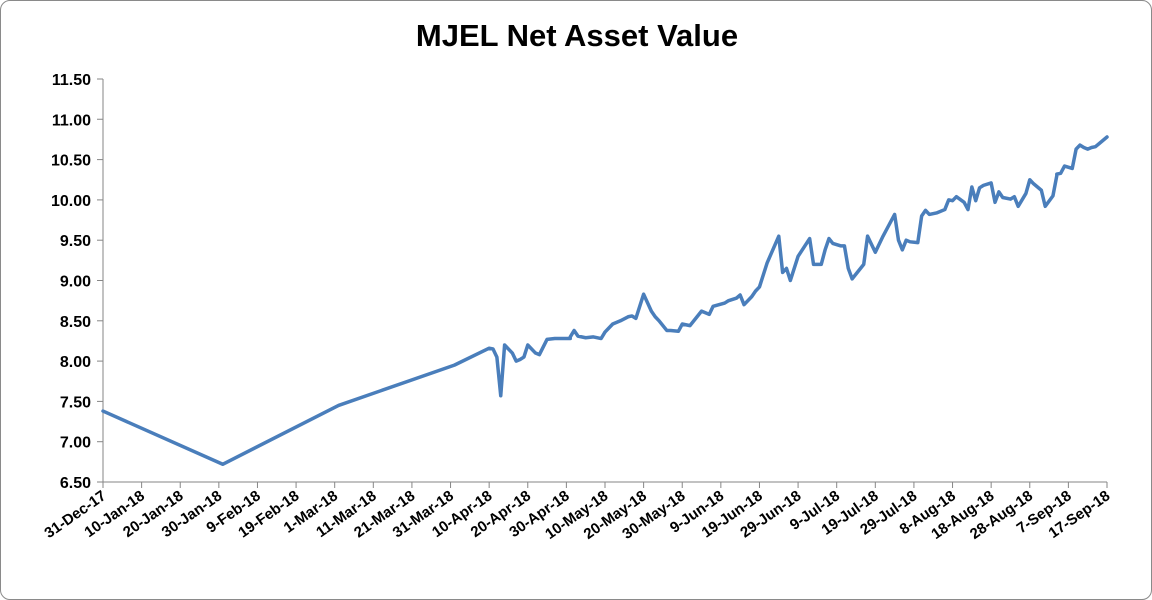 This screenshot has width=1152, height=600. I want to click on y-tick-label: 7.00, so click(75, 443).